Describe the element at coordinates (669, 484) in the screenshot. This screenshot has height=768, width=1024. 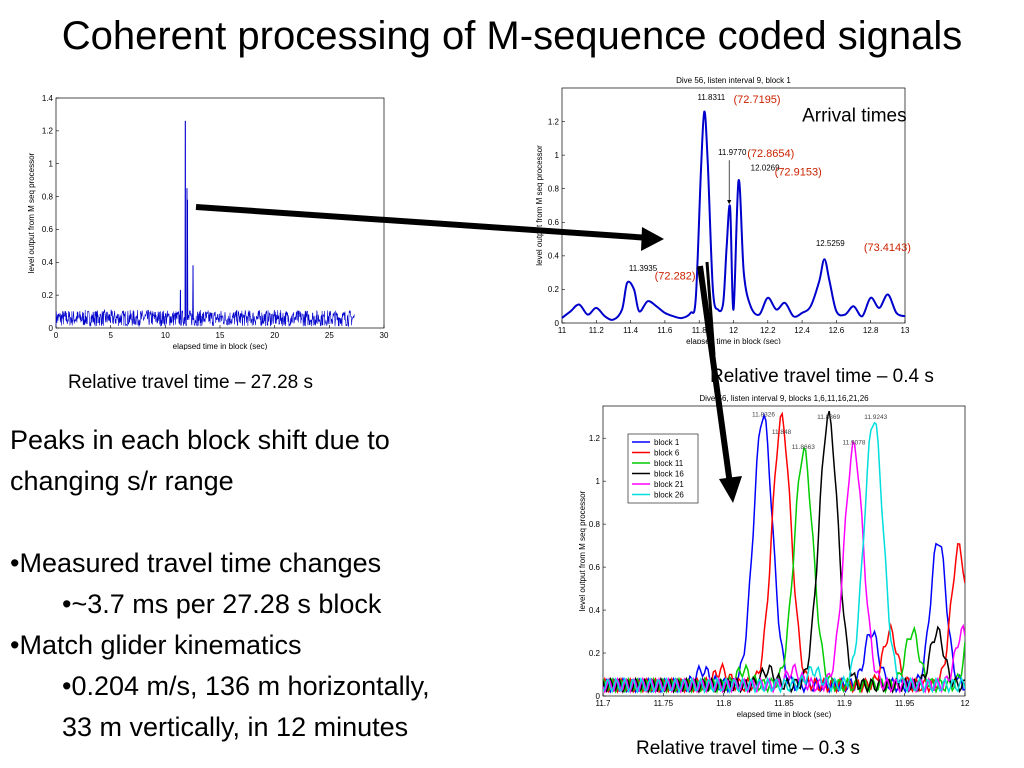
I see `legend-entry: block 21` at that location.